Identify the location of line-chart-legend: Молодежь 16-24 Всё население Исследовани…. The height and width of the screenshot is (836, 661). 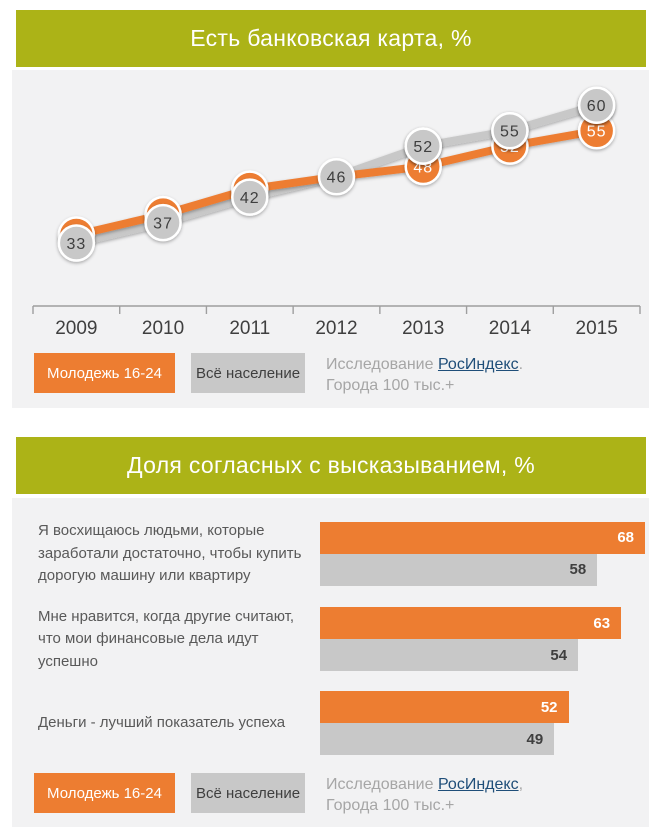
(330, 374).